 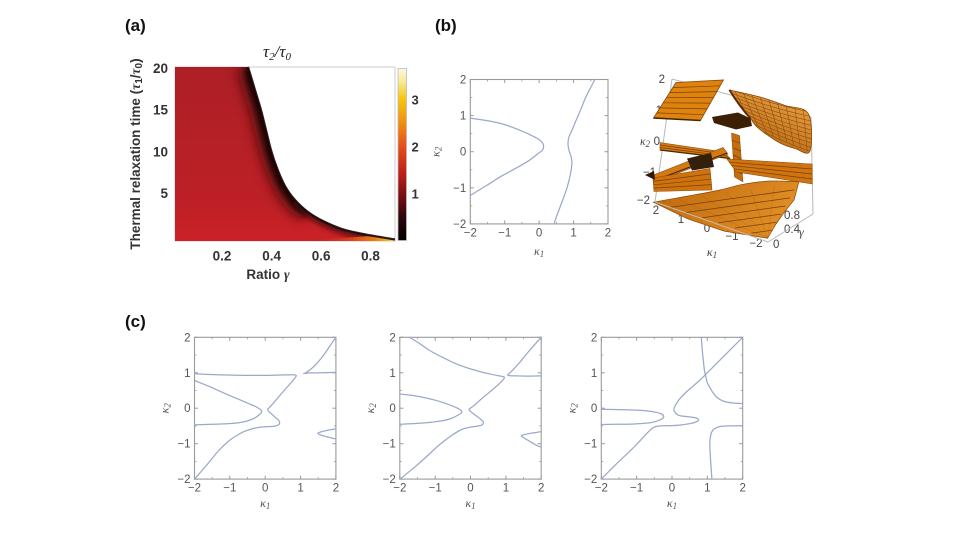 I want to click on svg-text: (b), so click(x=446, y=25).